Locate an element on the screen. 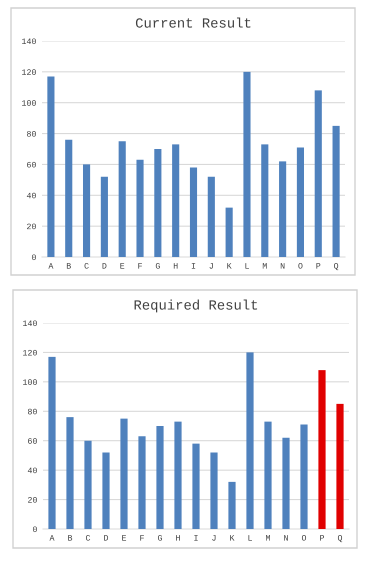  chart-title: Required Result is located at coordinates (196, 305).